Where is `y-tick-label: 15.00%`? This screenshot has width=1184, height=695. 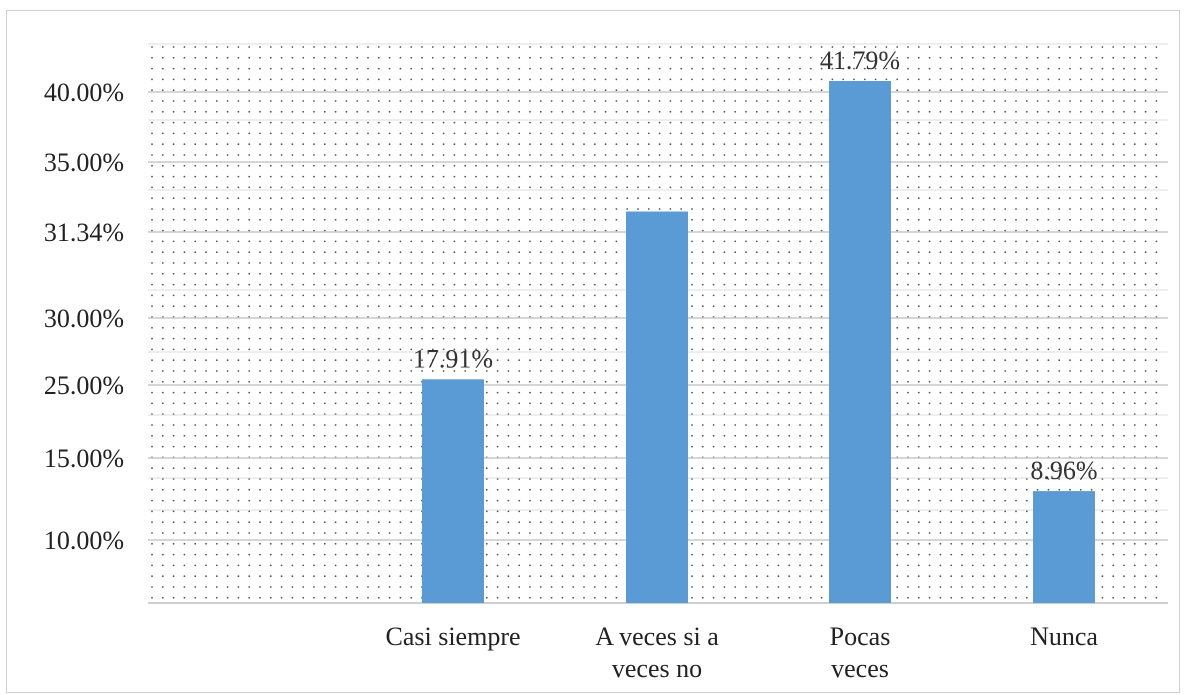 y-tick-label: 15.00% is located at coordinates (84, 458).